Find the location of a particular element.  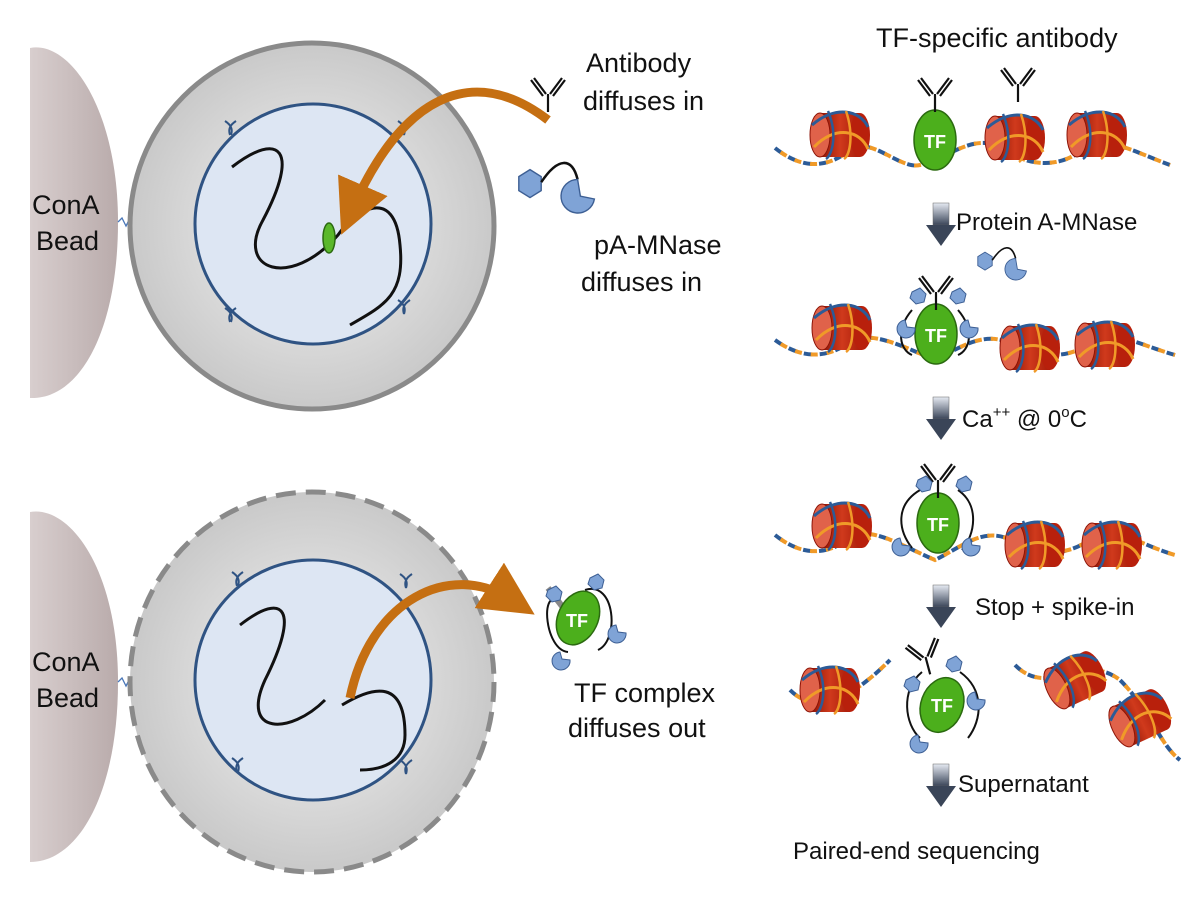

step-4-label: Supernatant is located at coordinates (1023, 784).